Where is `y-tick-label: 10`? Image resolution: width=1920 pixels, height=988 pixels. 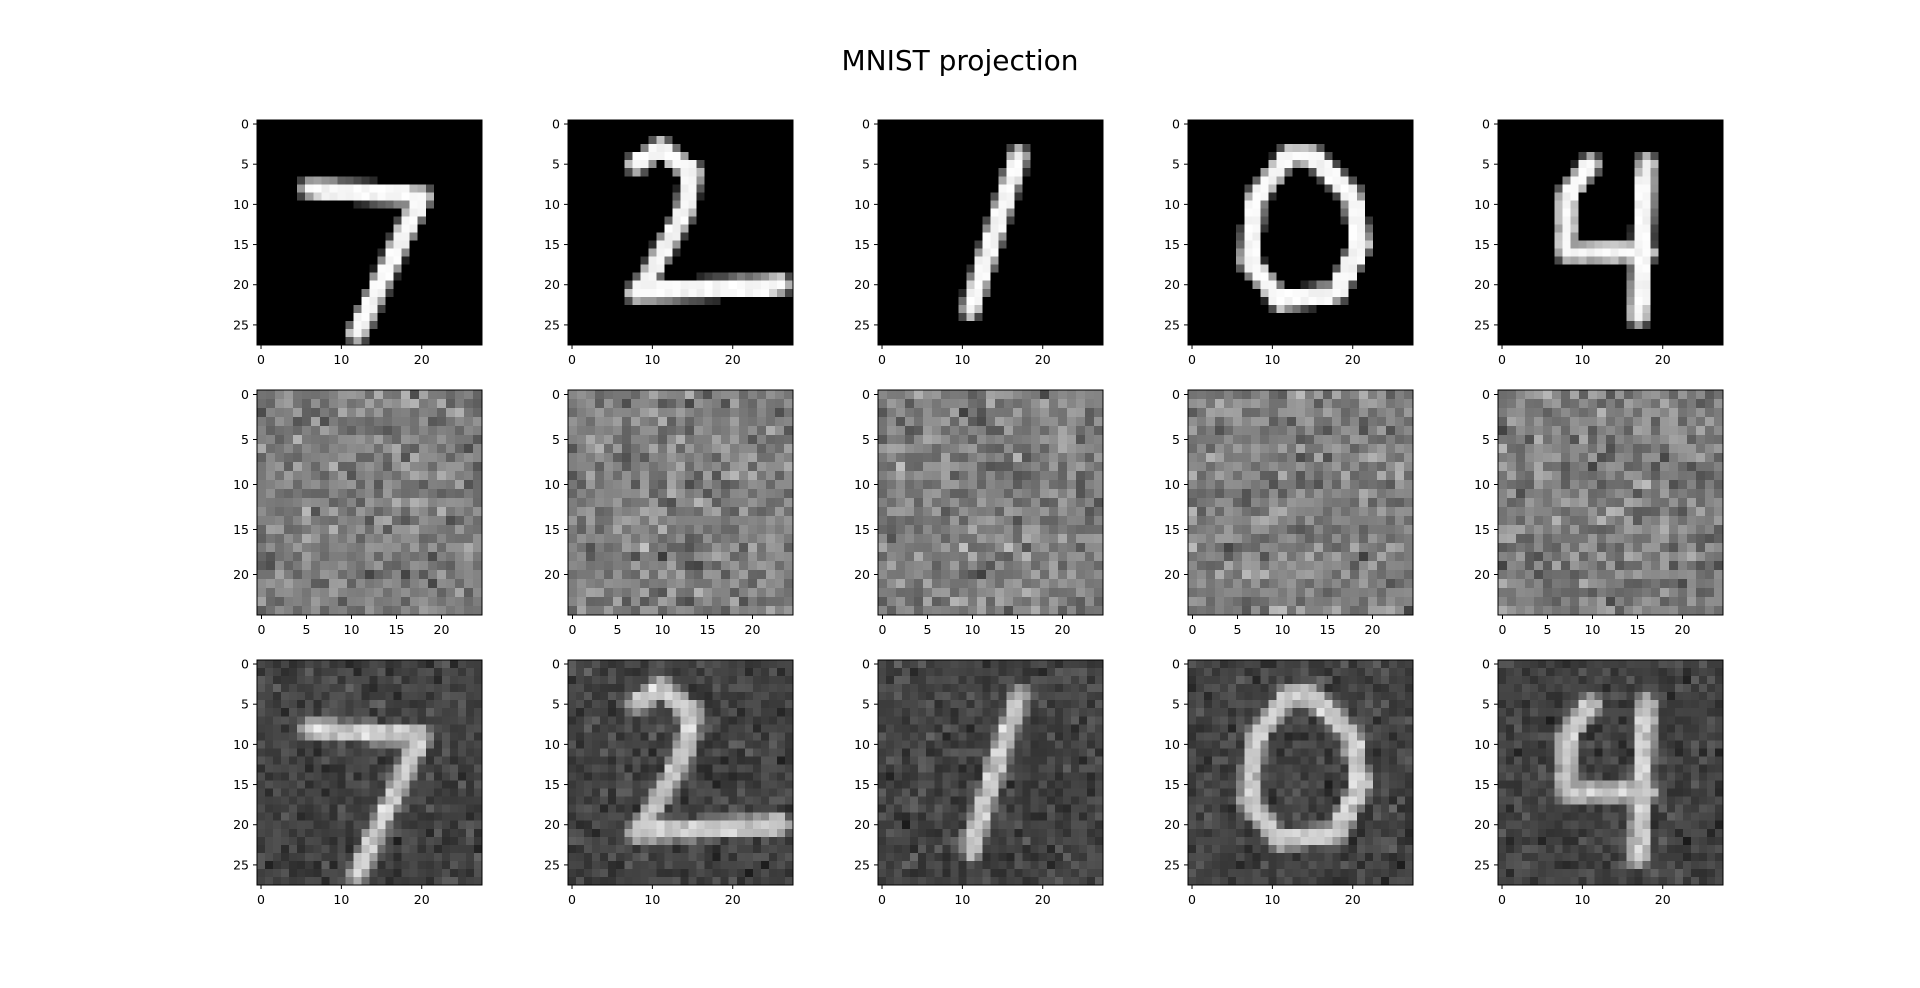
y-tick-label: 10 is located at coordinates (552, 204).